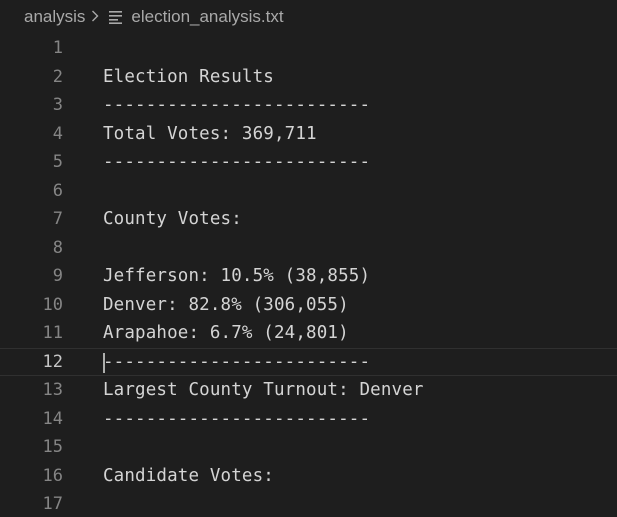  Describe the element at coordinates (57, 162) in the screenshot. I see `line-number: 5` at that location.